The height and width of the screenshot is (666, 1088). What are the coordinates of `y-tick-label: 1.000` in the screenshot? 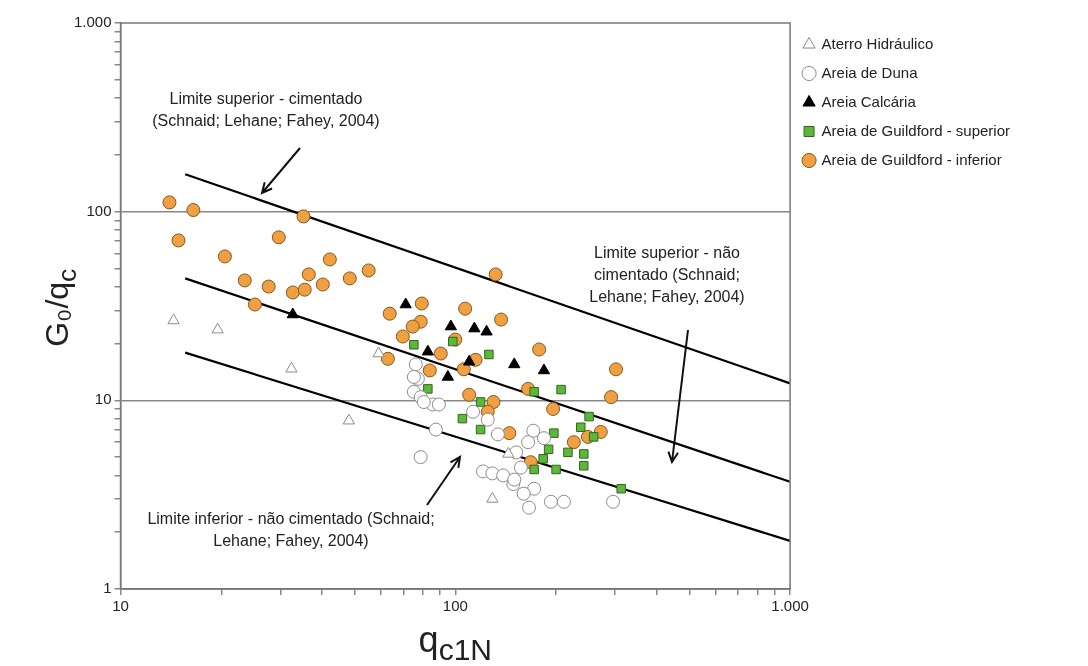 It's located at (92, 22).